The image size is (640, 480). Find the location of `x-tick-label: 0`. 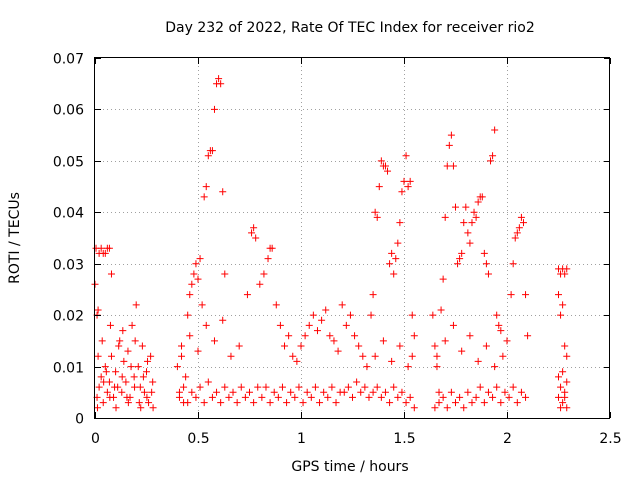

x-tick-label: 0 is located at coordinates (95, 439).